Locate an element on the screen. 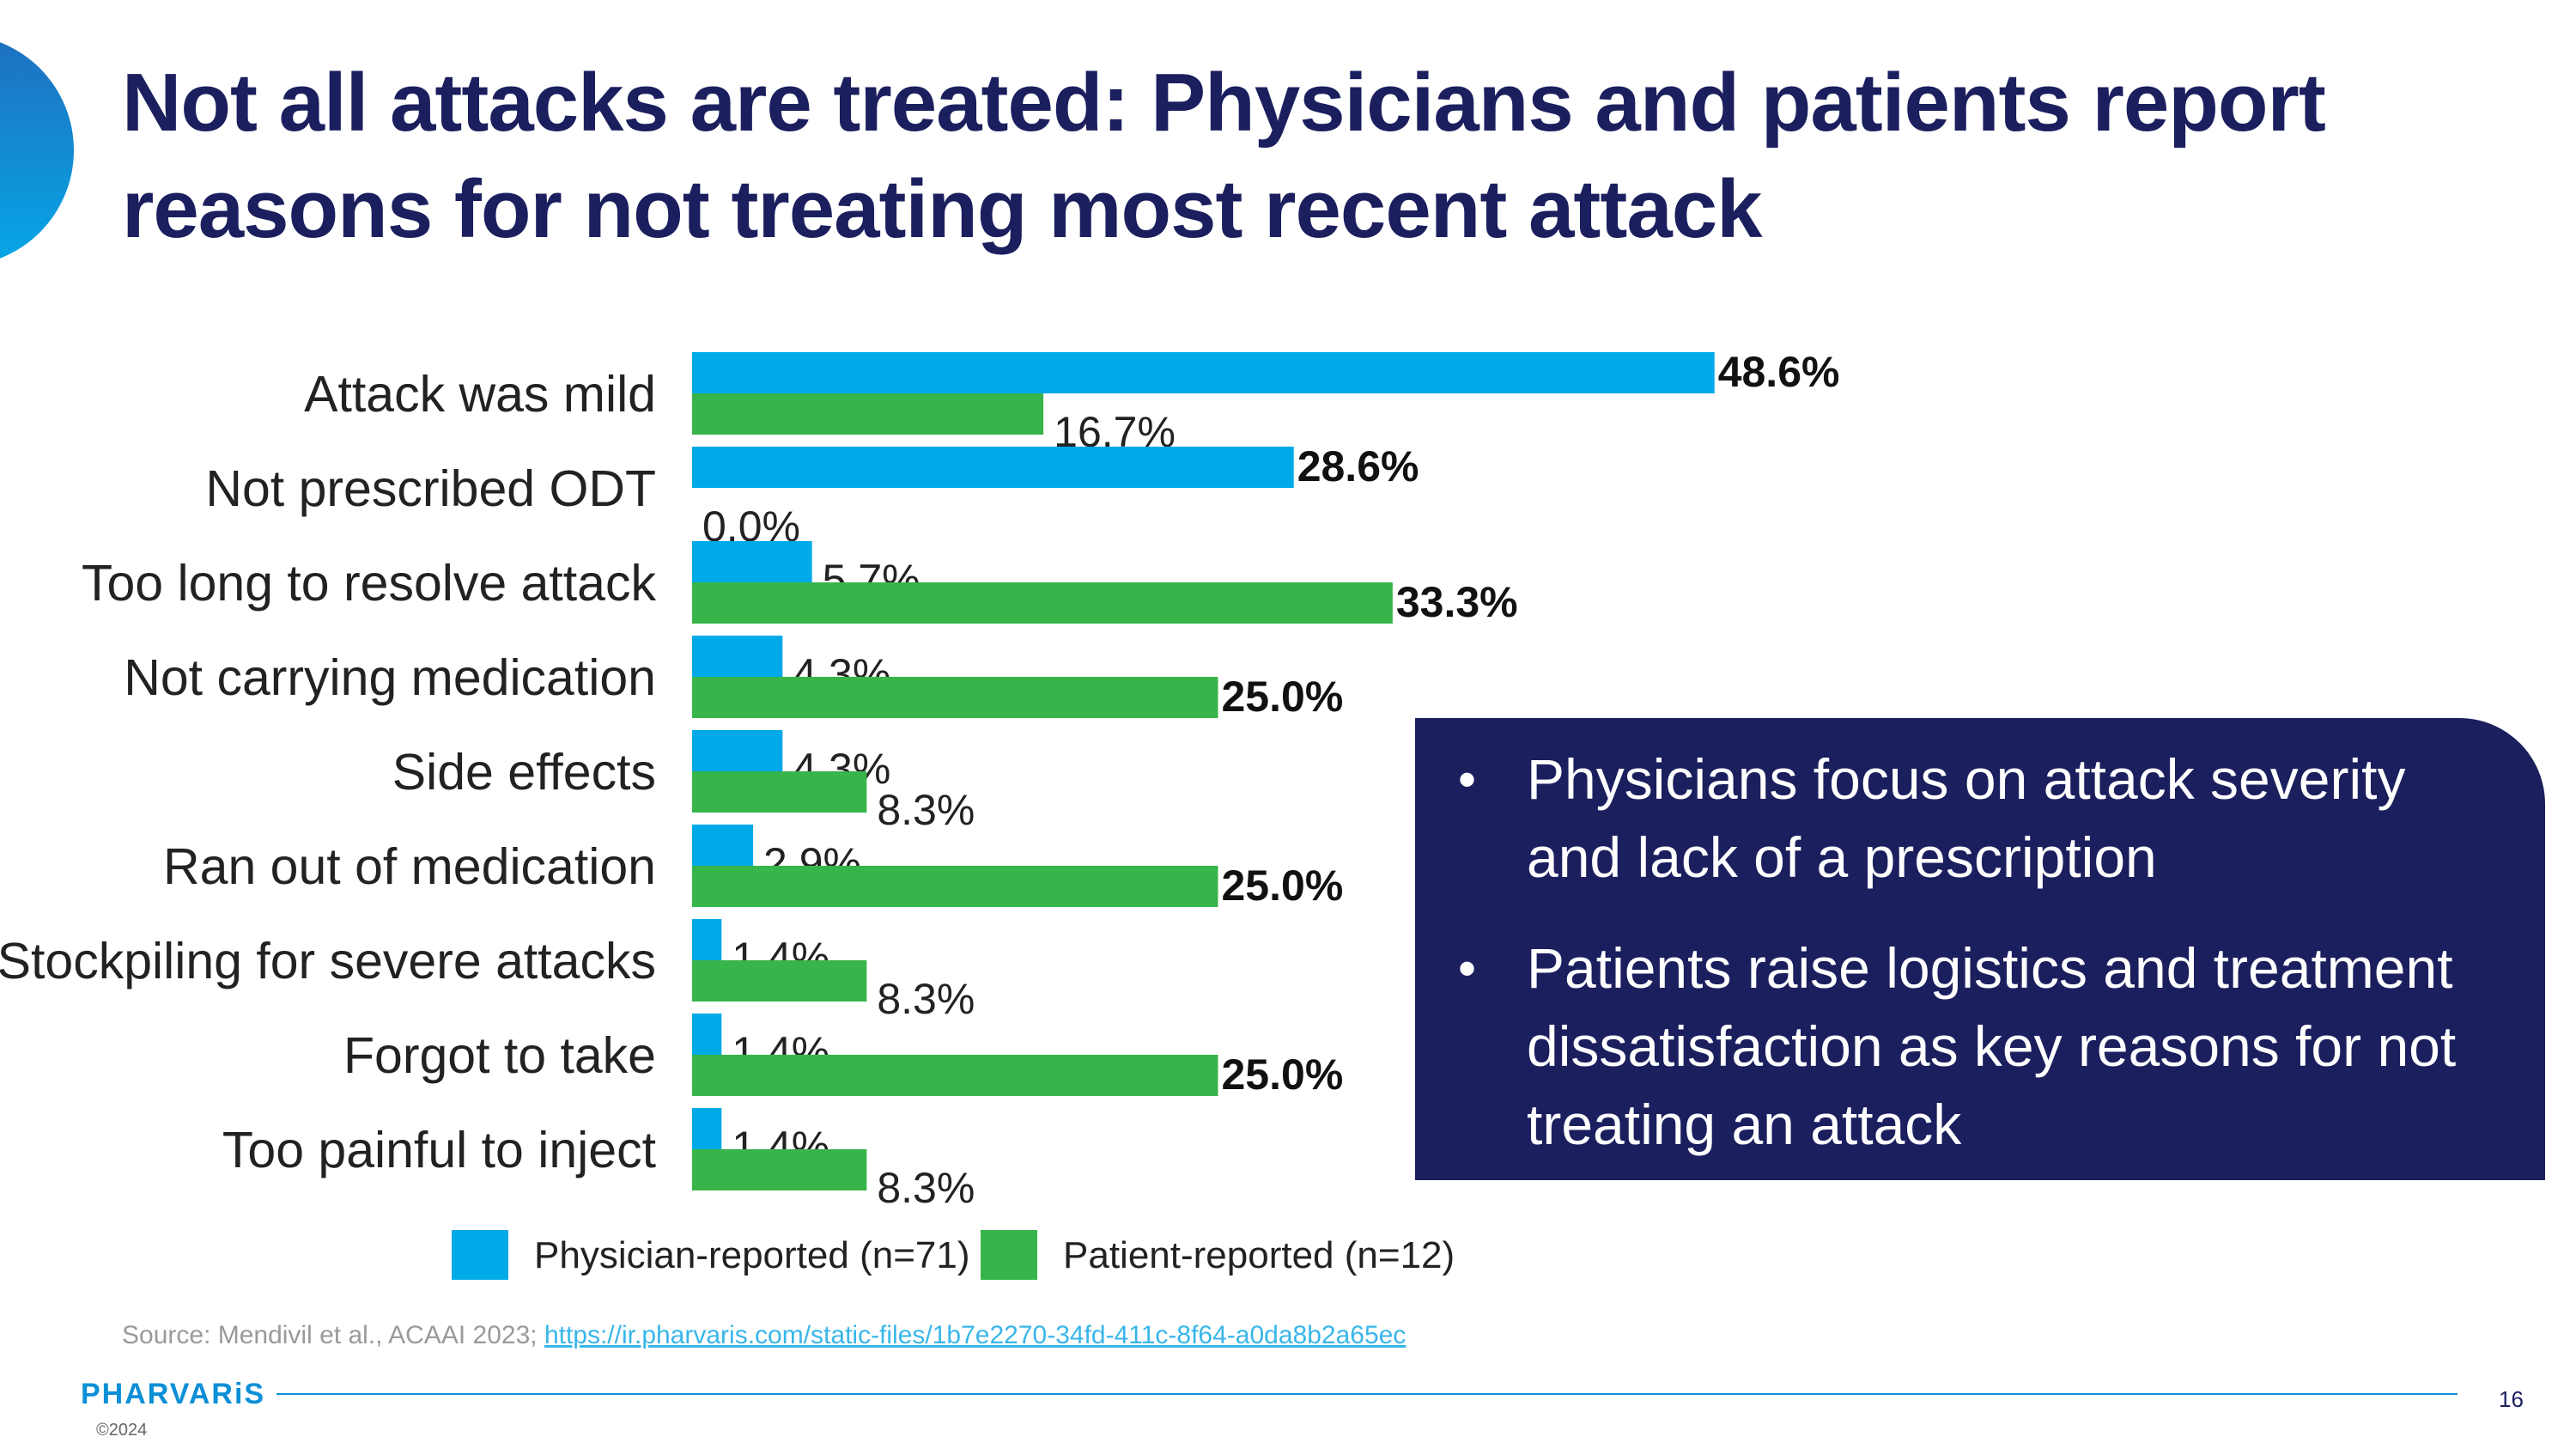  category-label: Forgot to take is located at coordinates (499, 1055).